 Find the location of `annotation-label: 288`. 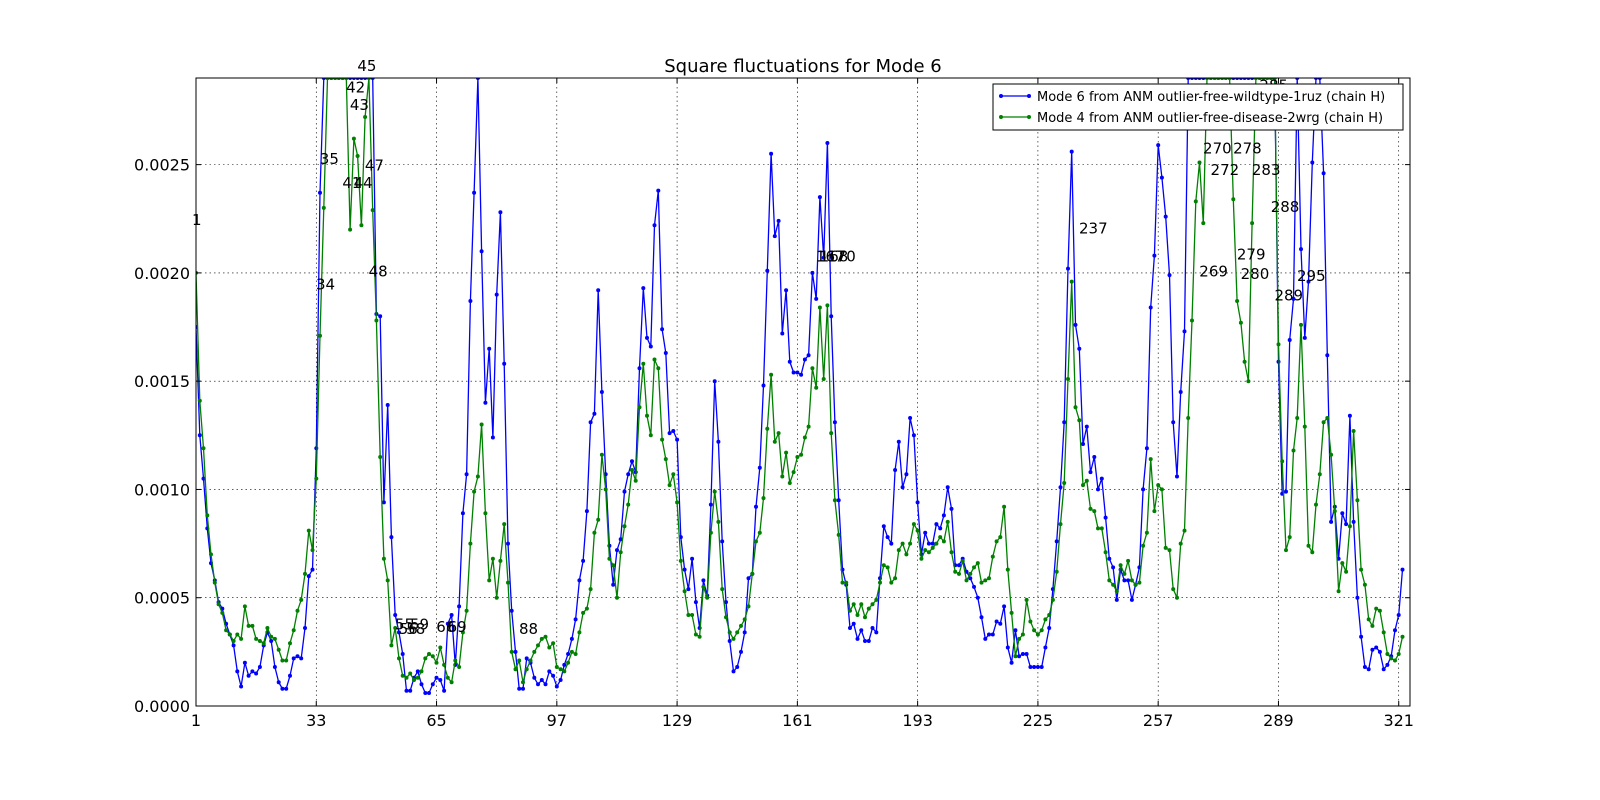

annotation-label: 288 is located at coordinates (1285, 207).